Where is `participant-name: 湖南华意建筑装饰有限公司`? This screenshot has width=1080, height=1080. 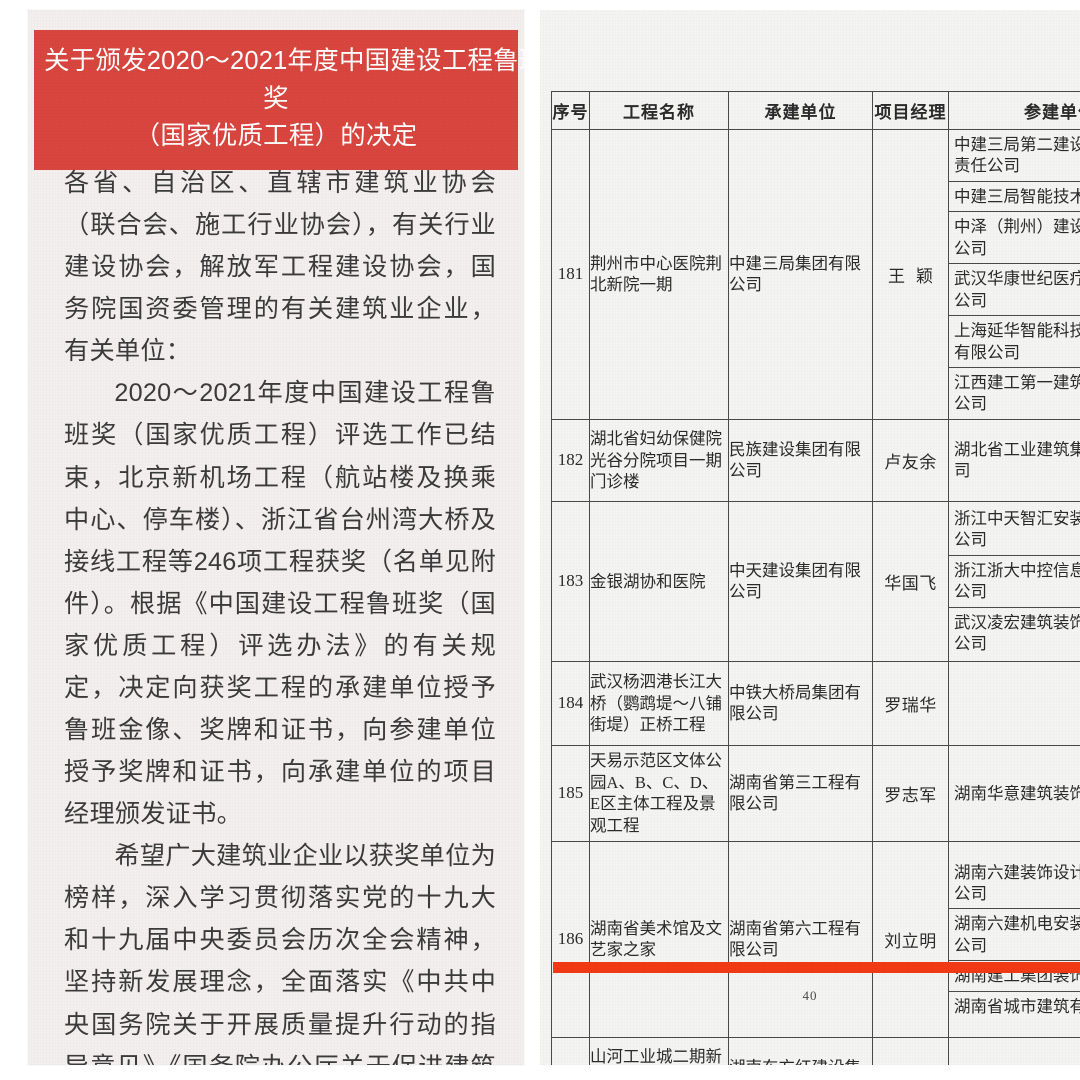 participant-name: 湖南华意建筑装饰有限公司 is located at coordinates (1017, 793).